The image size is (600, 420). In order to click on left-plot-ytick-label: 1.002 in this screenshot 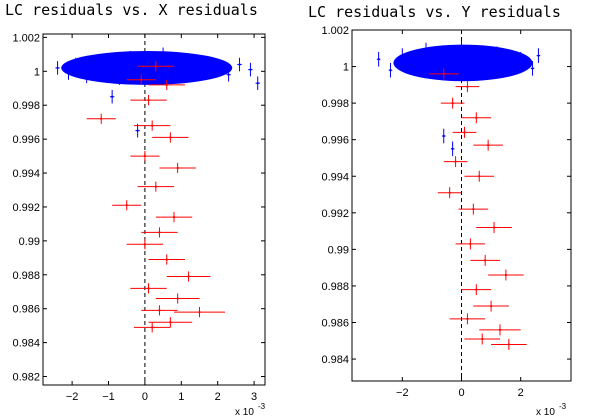, I will do `click(26, 38)`.